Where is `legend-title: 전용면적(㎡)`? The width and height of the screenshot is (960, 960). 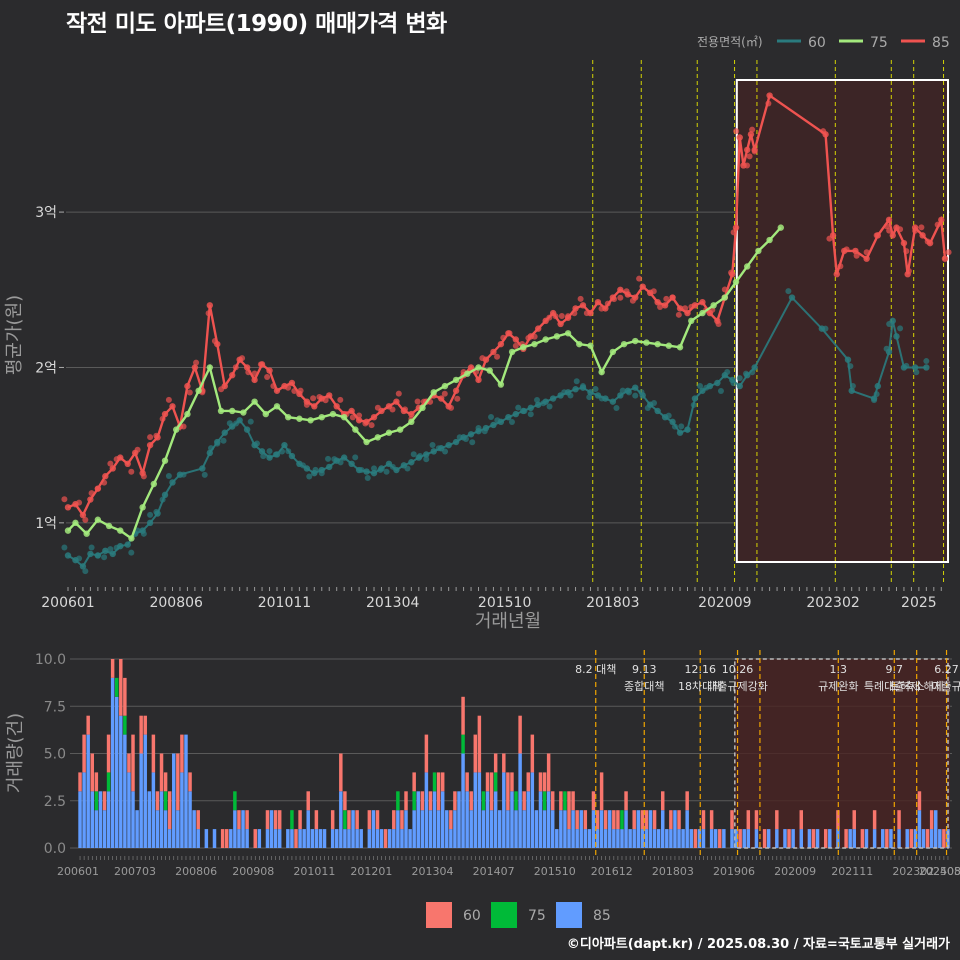 legend-title: 전용면적(㎡) is located at coordinates (730, 42).